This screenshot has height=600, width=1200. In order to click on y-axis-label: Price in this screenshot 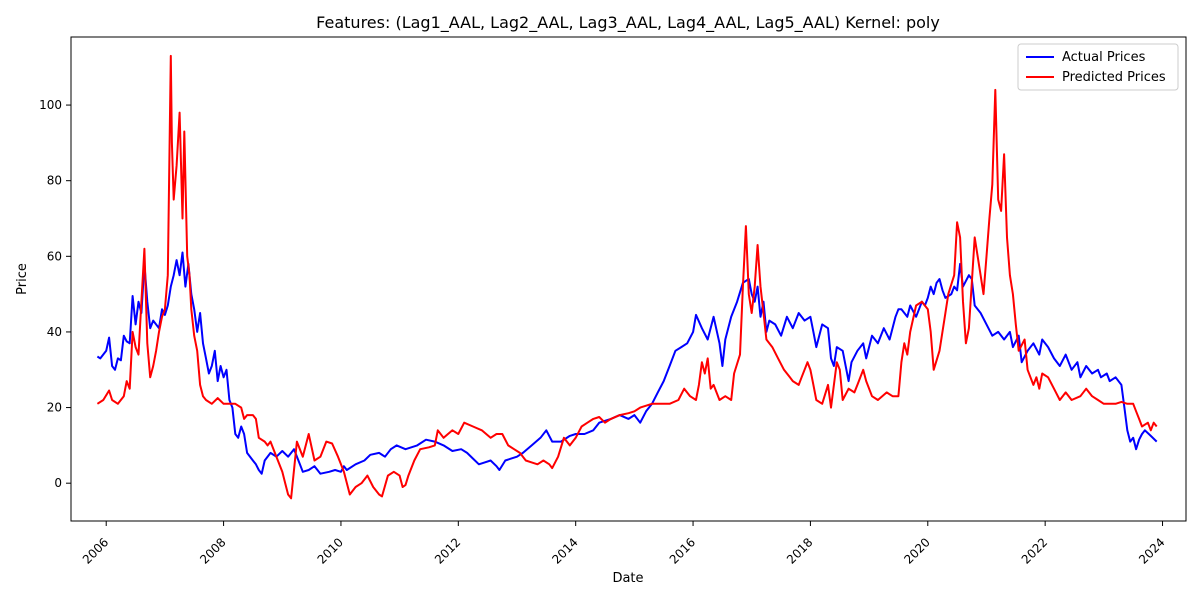, I will do `click(22, 279)`.